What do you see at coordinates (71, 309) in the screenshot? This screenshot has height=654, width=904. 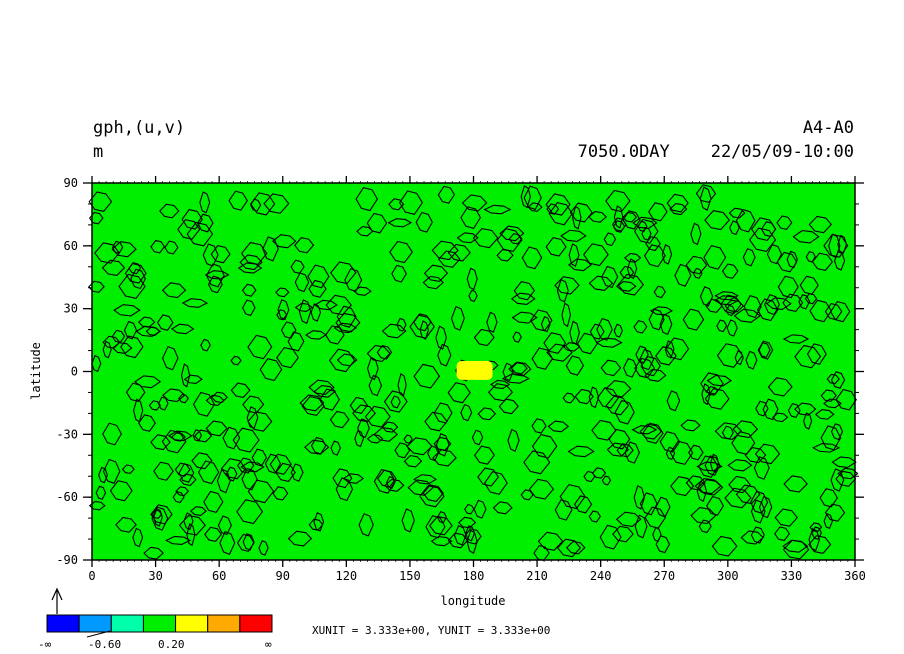 I see `y-tick-label: 30` at bounding box center [71, 309].